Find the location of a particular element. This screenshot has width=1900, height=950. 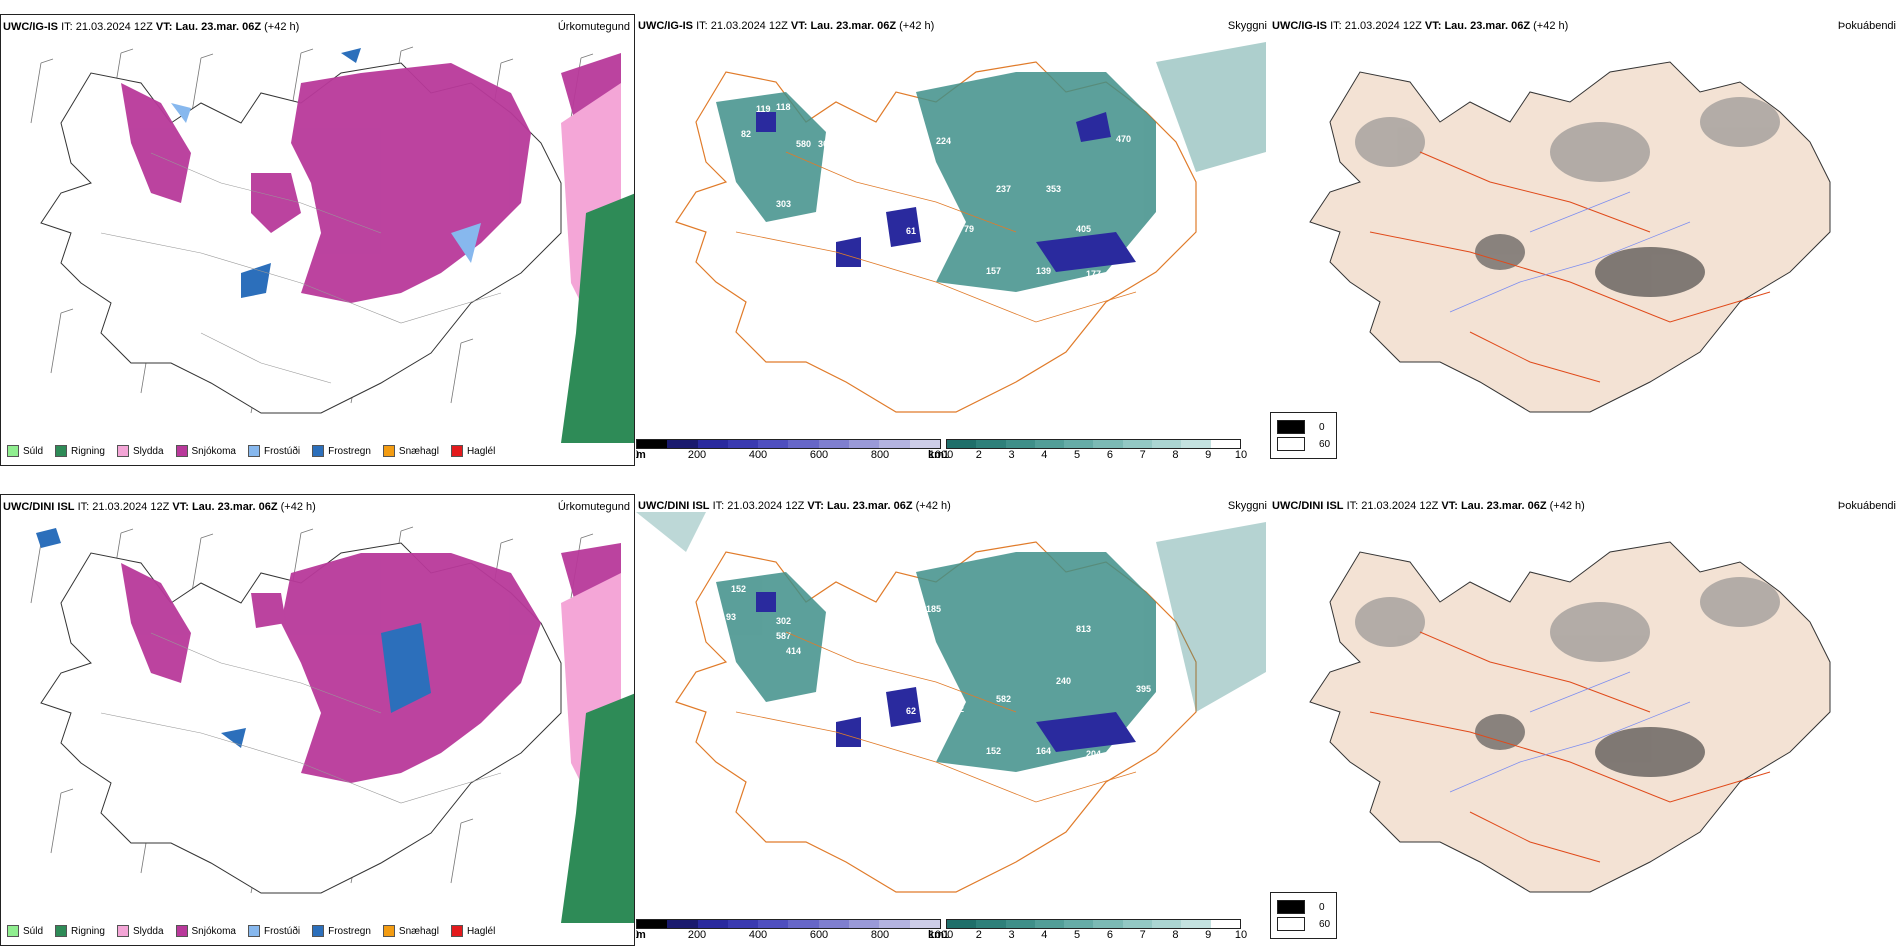

ceiling-value: 185 is located at coordinates (933, 609).